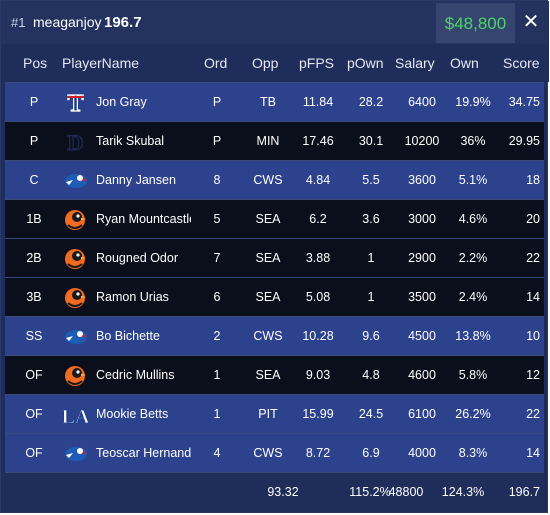 Image resolution: width=550 pixels, height=515 pixels. Describe the element at coordinates (34, 219) in the screenshot. I see `cell-pos: 1B` at that location.